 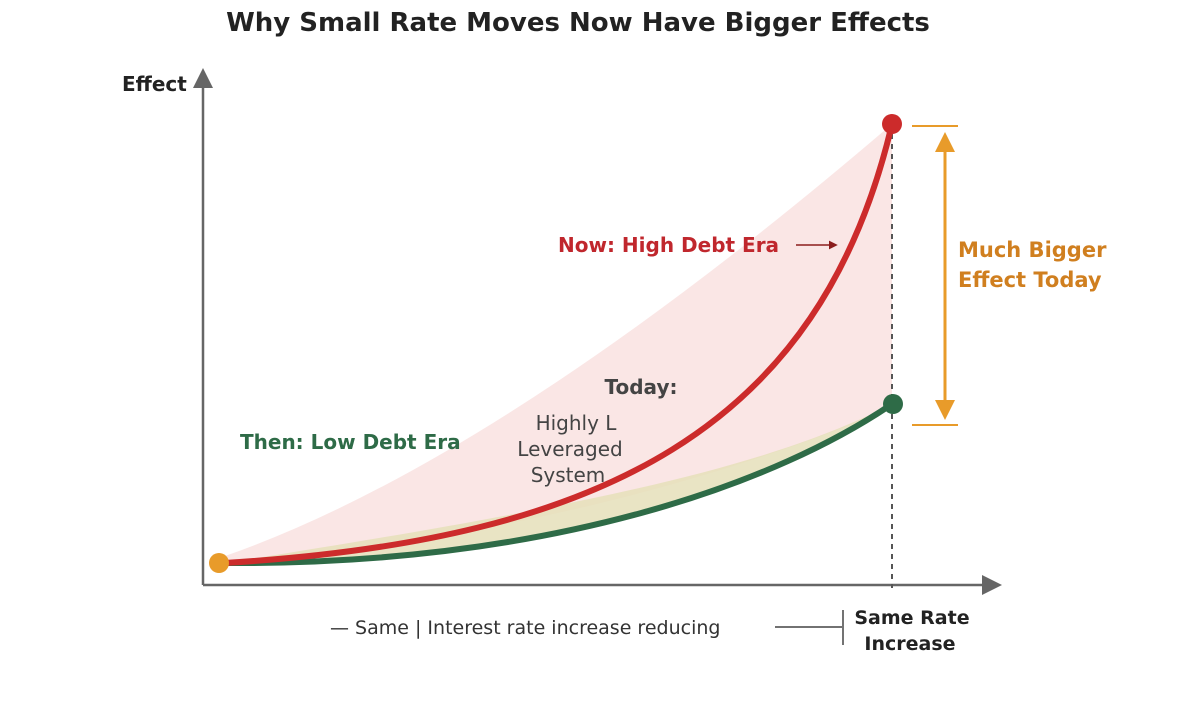 I want to click on y-axis-label: Effect, so click(x=154, y=84).